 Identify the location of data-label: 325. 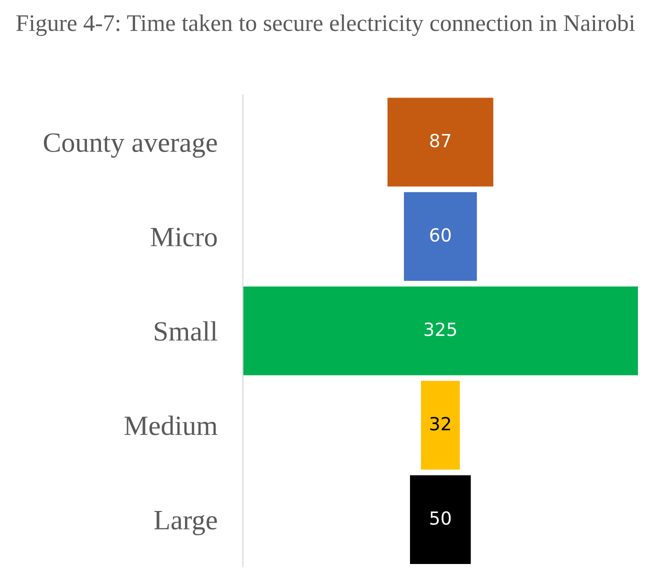
(440, 329).